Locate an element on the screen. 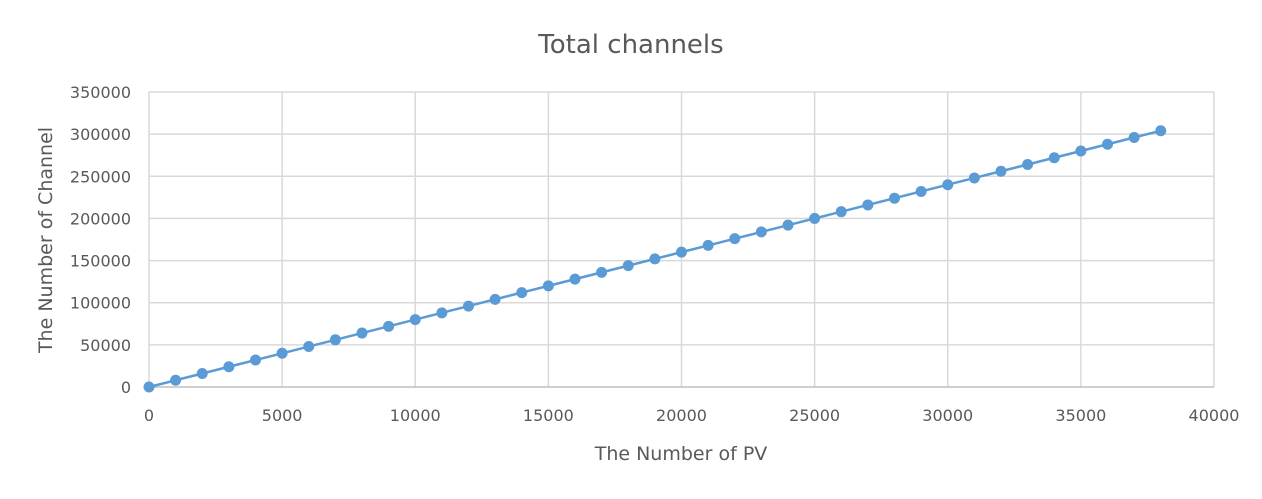 The image size is (1262, 499). y-axis-label: The Number of Channel is located at coordinates (46, 240).